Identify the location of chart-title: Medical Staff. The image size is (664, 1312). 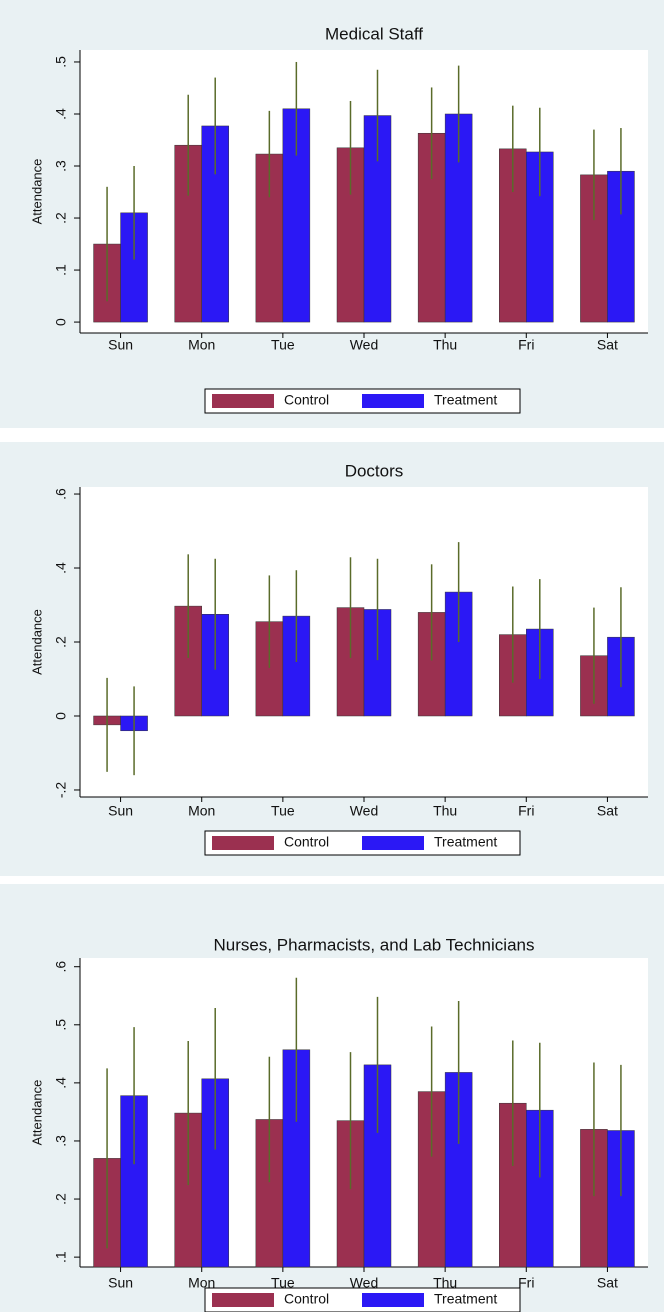
(374, 33).